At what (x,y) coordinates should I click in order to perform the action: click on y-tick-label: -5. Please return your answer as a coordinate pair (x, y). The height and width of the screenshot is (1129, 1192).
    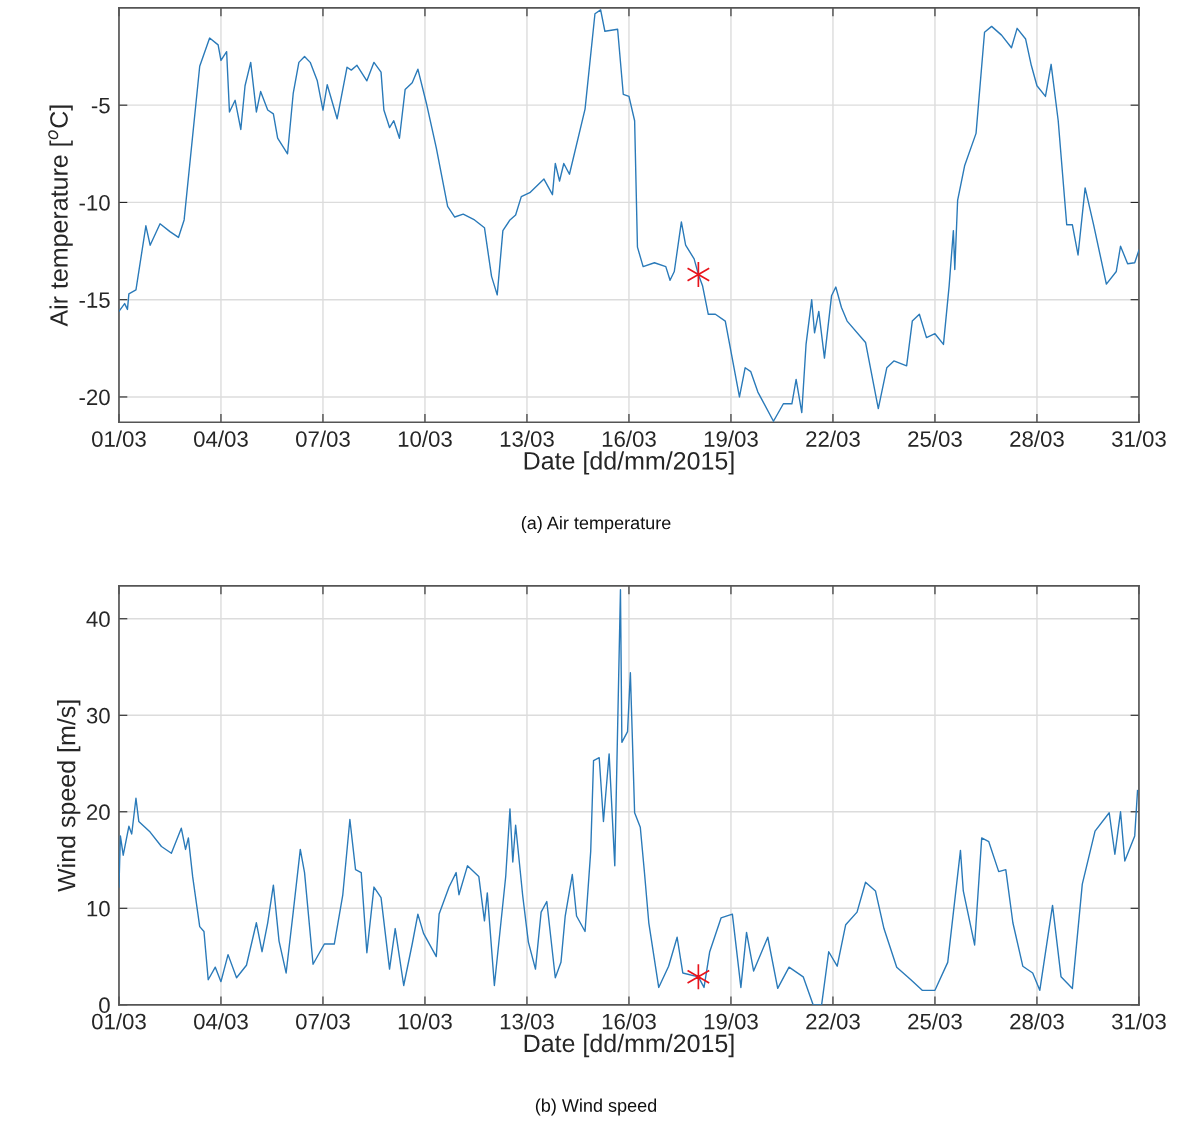
    Looking at the image, I should click on (100, 105).